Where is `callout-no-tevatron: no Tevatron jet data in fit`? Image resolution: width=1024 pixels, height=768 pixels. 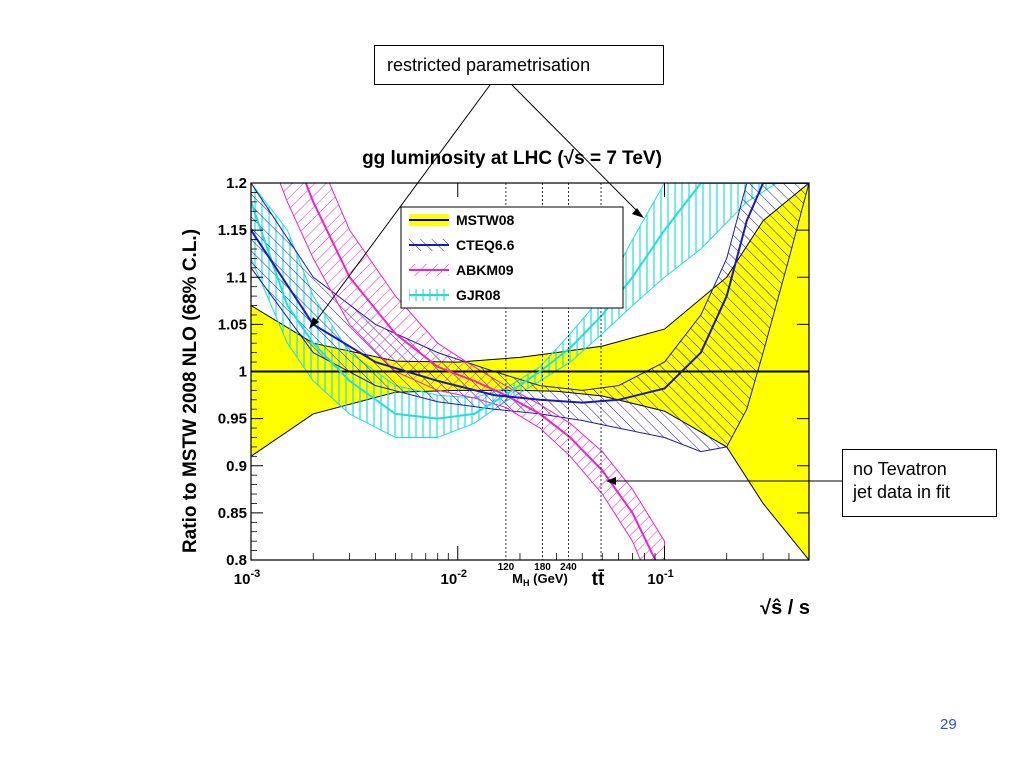 callout-no-tevatron: no Tevatron jet data in fit is located at coordinates (919, 483).